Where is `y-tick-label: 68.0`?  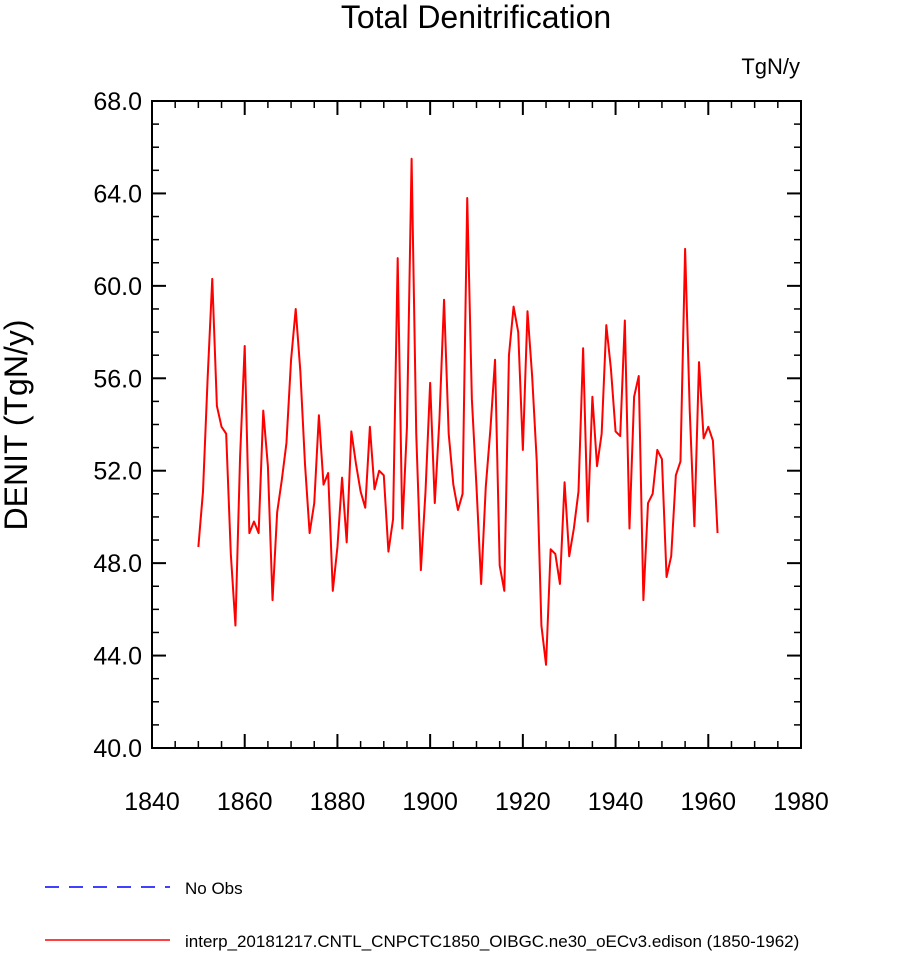 y-tick-label: 68.0 is located at coordinates (117, 102).